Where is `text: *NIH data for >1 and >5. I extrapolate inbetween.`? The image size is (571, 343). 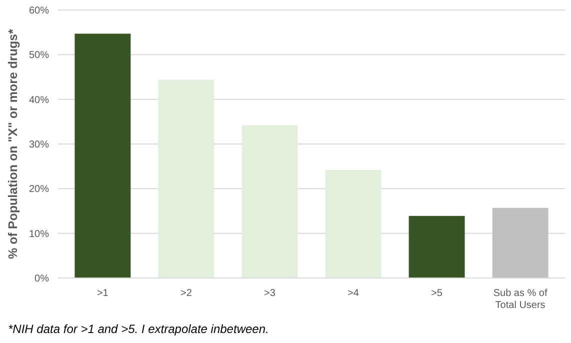 text: *NIH data for >1 and >5. I extrapolate inbetween. is located at coordinates (138, 329).